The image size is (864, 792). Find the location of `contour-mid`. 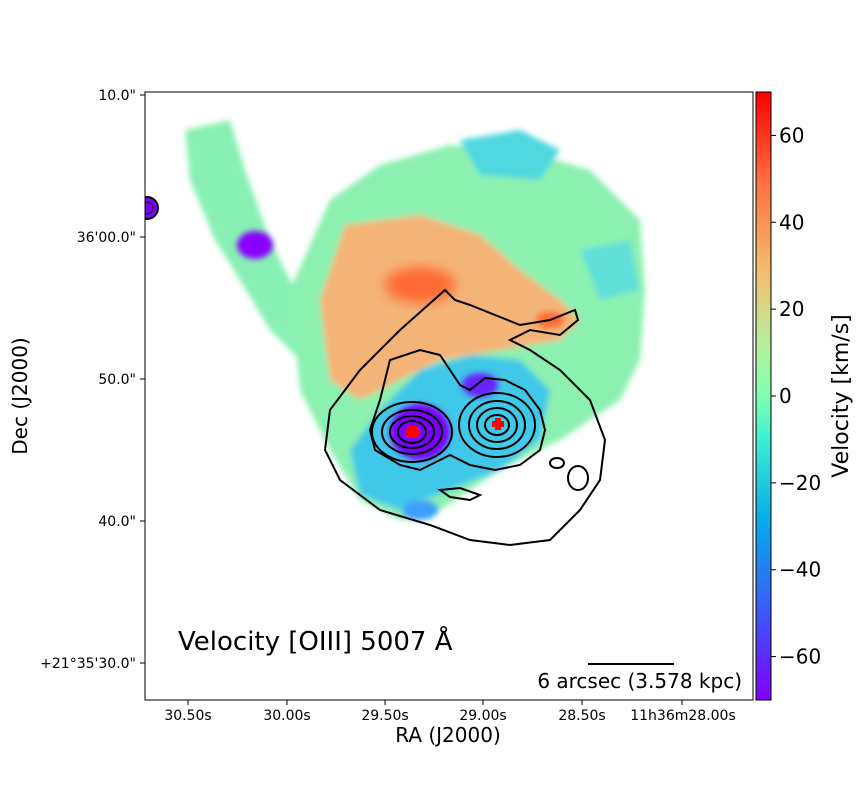

contour-mid is located at coordinates (457, 410).